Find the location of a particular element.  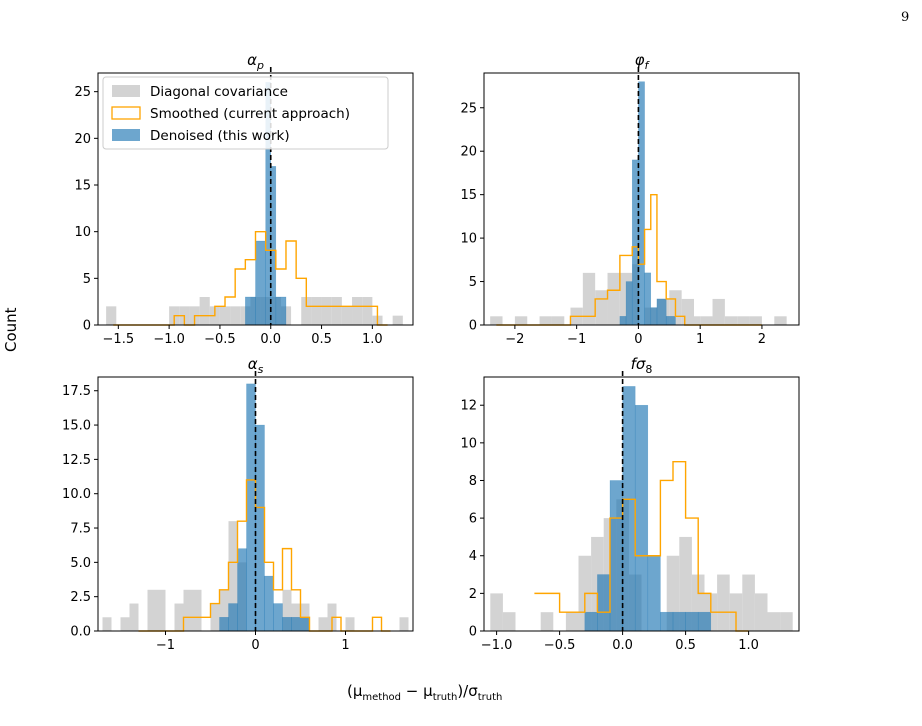

legend-box is located at coordinates (245, 113).